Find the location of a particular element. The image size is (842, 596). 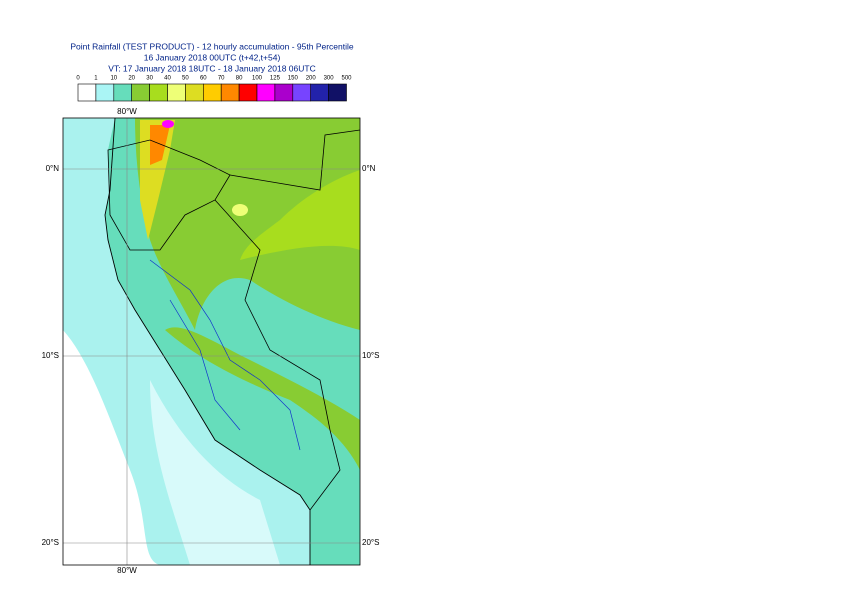

legend-label: 20 is located at coordinates (131, 79).